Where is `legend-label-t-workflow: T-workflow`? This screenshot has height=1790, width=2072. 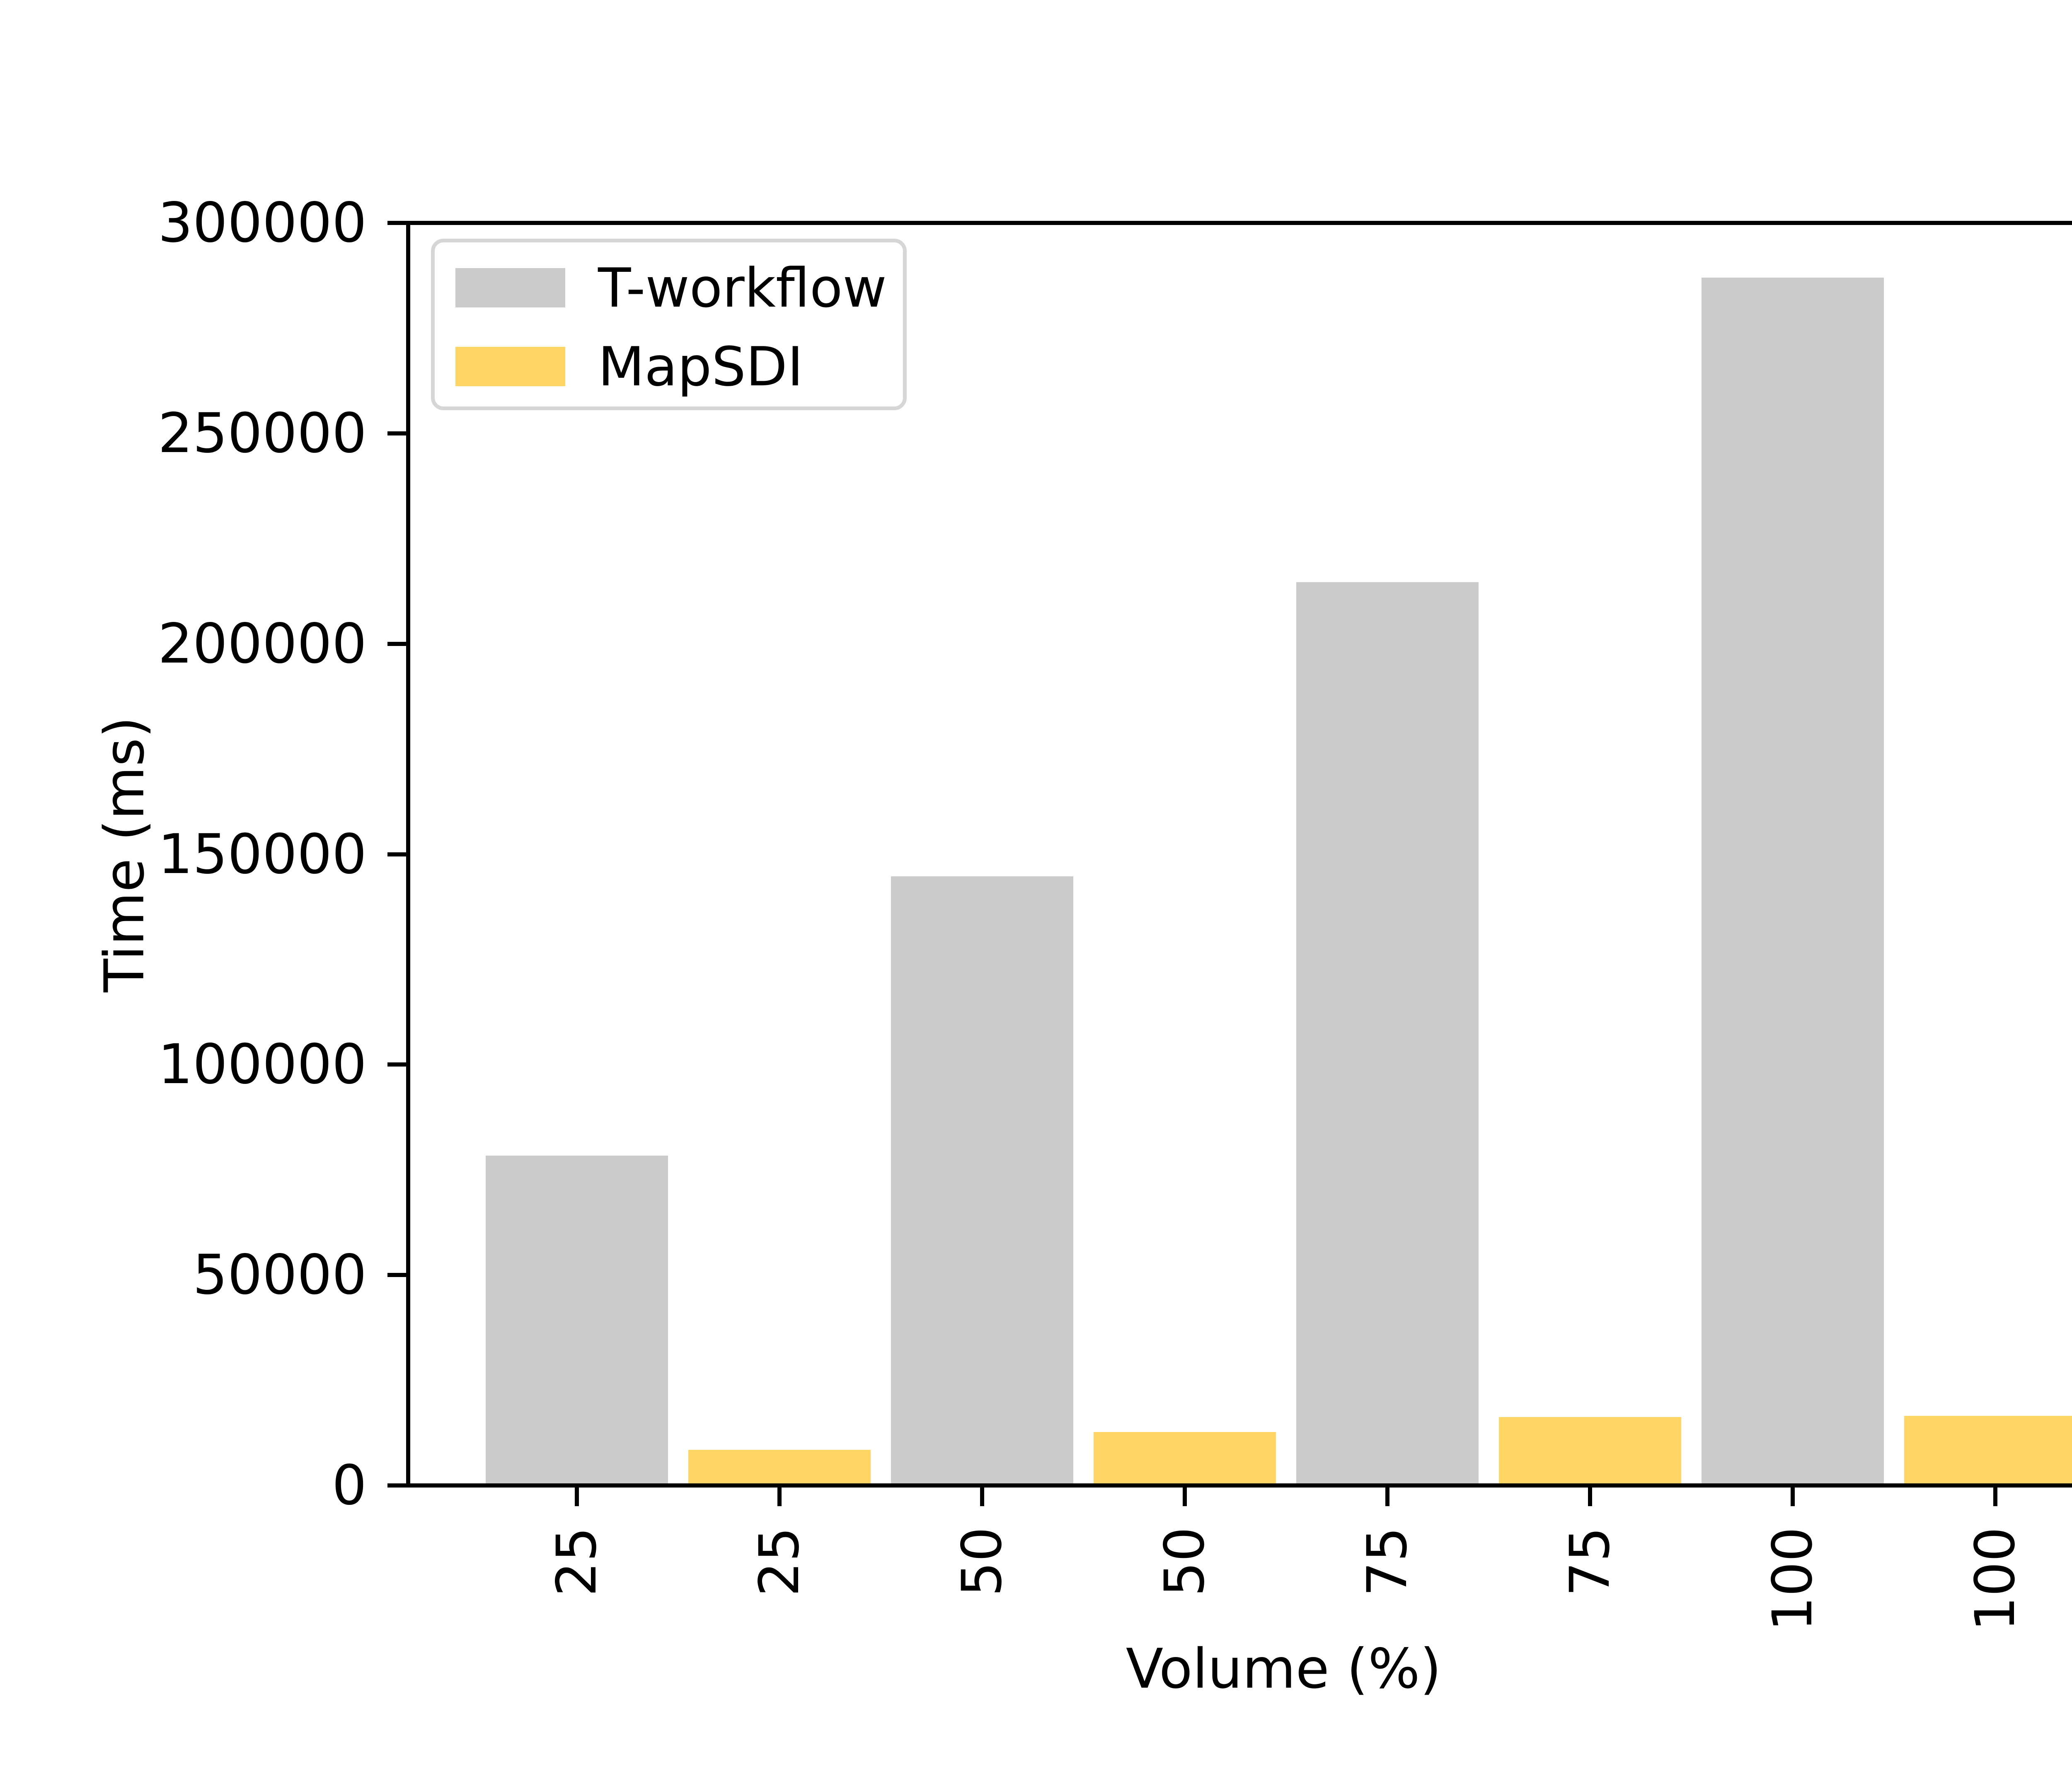
legend-label-t-workflow: T-workflow is located at coordinates (742, 287).